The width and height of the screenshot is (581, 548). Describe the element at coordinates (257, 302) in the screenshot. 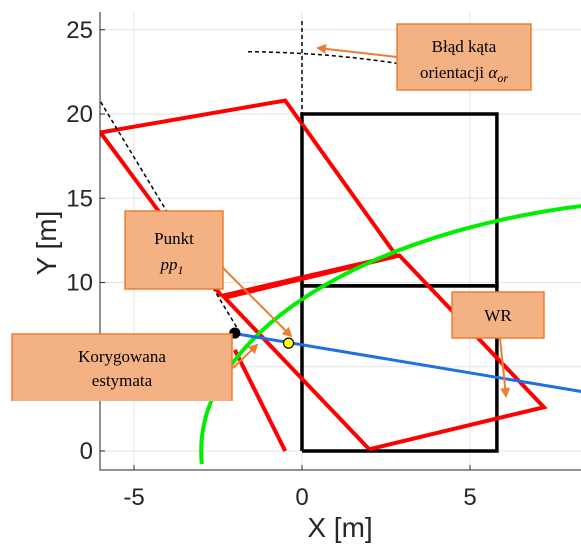

I see `callout-punkt-arrow` at that location.